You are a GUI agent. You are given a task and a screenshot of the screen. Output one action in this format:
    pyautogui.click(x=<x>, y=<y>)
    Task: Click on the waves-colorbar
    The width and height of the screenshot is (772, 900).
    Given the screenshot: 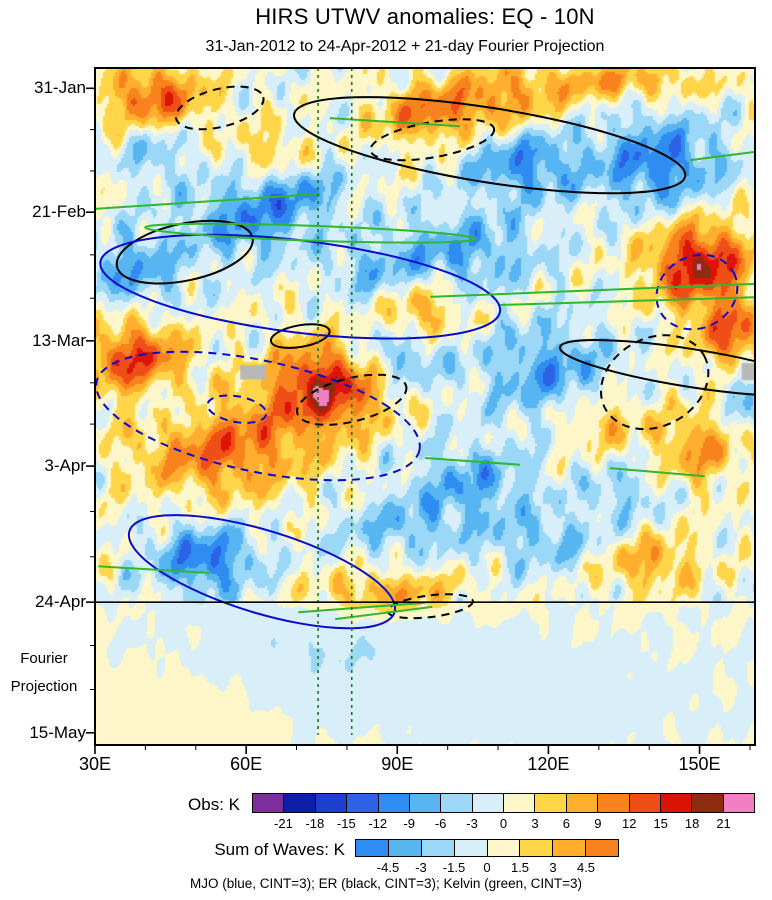 What is the action you would take?
    pyautogui.click(x=487, y=848)
    